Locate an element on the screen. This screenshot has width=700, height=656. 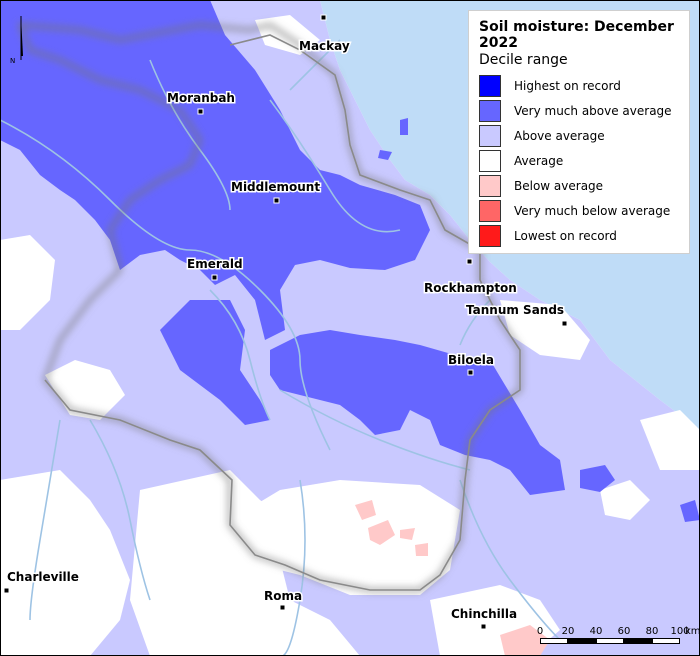
town-label-roma: Roma is located at coordinates (283, 596).